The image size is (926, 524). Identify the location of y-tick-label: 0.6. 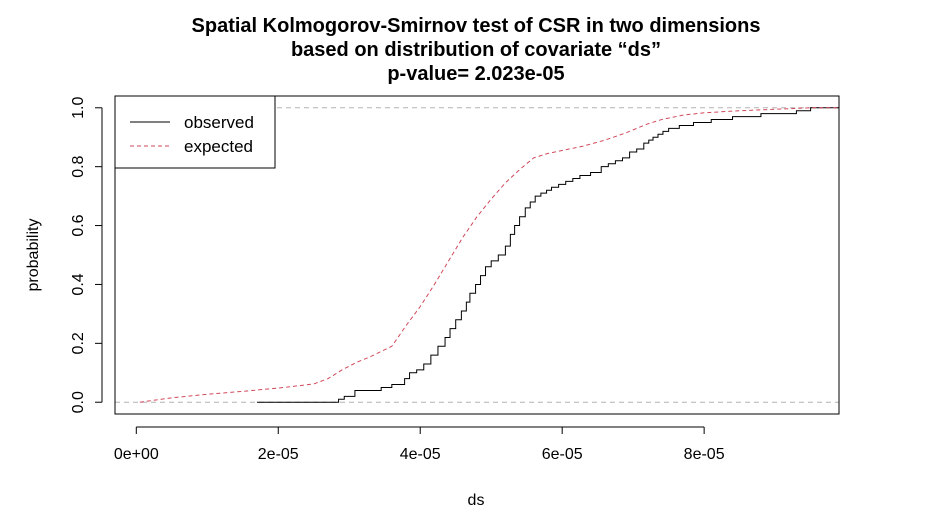
(78, 225).